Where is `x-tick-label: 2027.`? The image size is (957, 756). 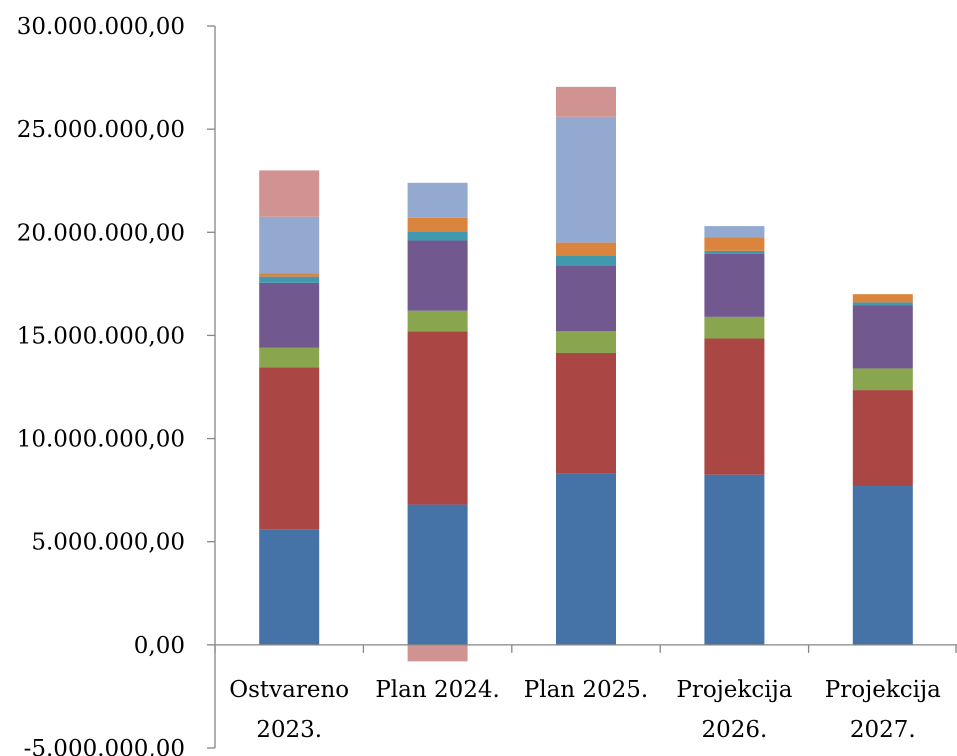 x-tick-label: 2027. is located at coordinates (883, 730).